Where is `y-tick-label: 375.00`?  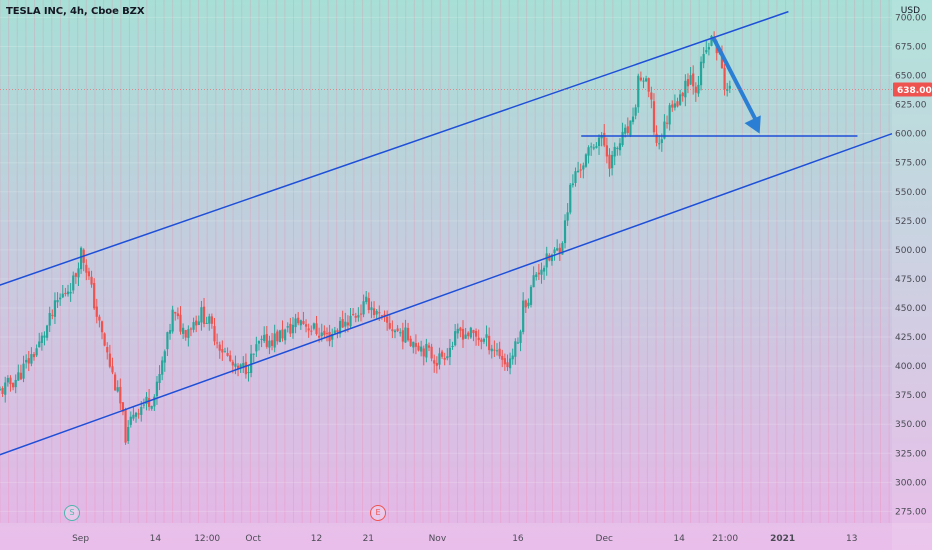 y-tick-label: 375.00 is located at coordinates (911, 396).